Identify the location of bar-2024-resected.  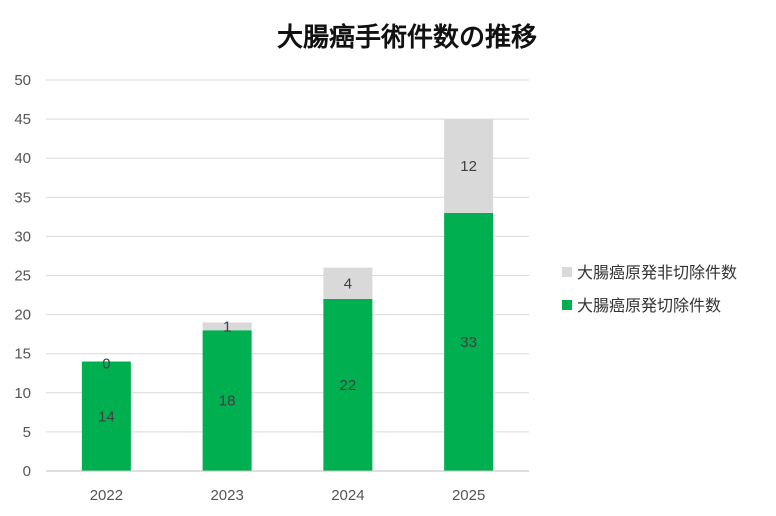
(348, 384).